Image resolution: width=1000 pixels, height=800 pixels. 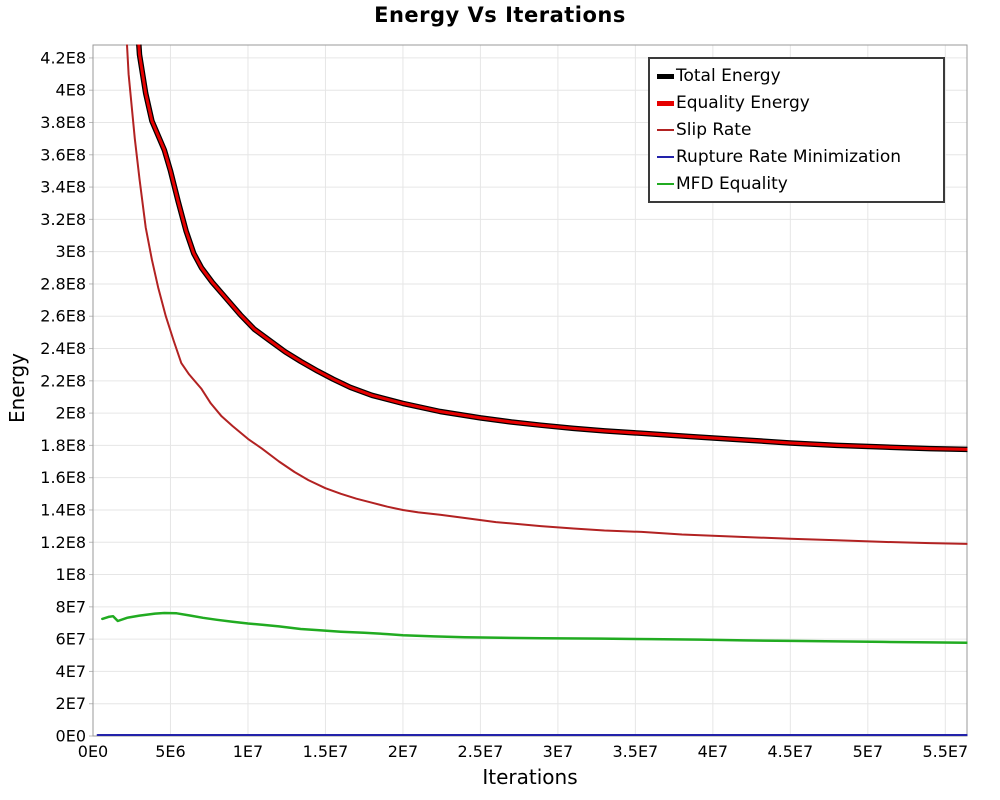 I want to click on x-tick-label: 5E6, so click(x=170, y=751).